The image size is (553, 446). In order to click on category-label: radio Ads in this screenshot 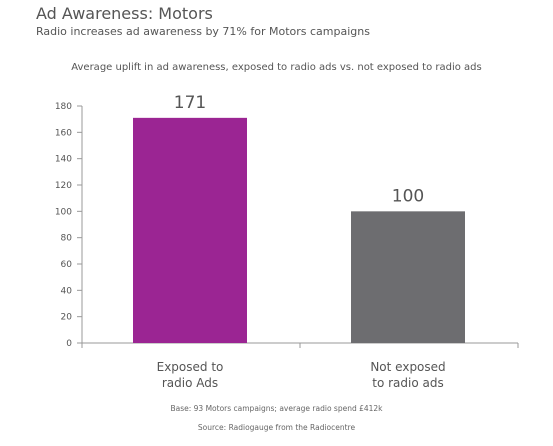, I will do `click(190, 383)`.